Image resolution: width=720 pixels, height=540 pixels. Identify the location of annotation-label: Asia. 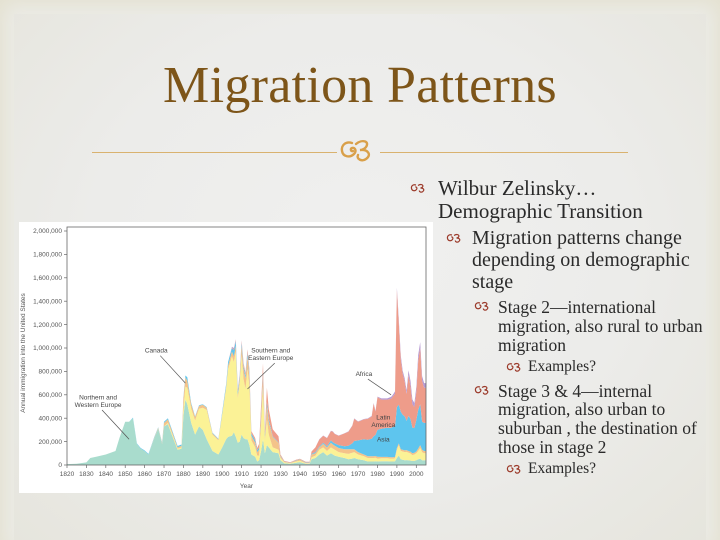
(383, 440).